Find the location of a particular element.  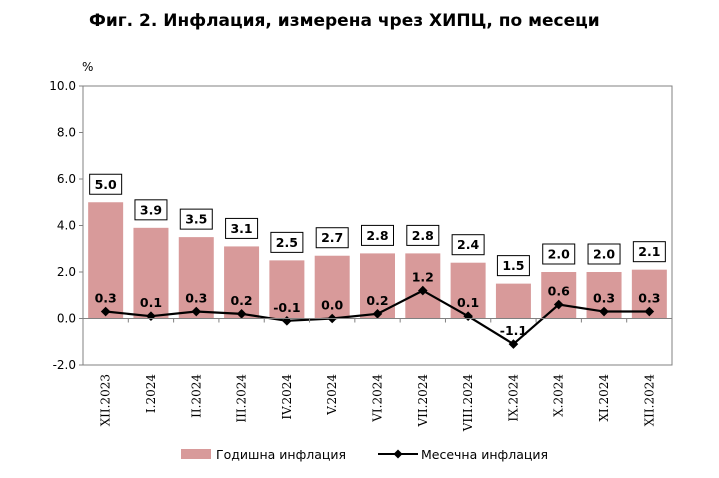

x-tick-label: IV.2024 is located at coordinates (287, 397).